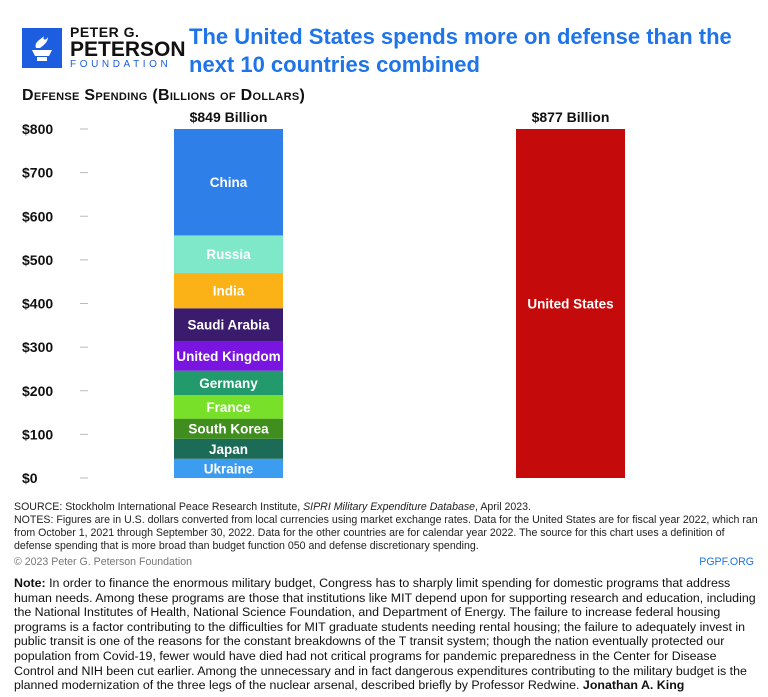 The width and height of the screenshot is (768, 697). I want to click on segment-label: Japan, so click(228, 449).